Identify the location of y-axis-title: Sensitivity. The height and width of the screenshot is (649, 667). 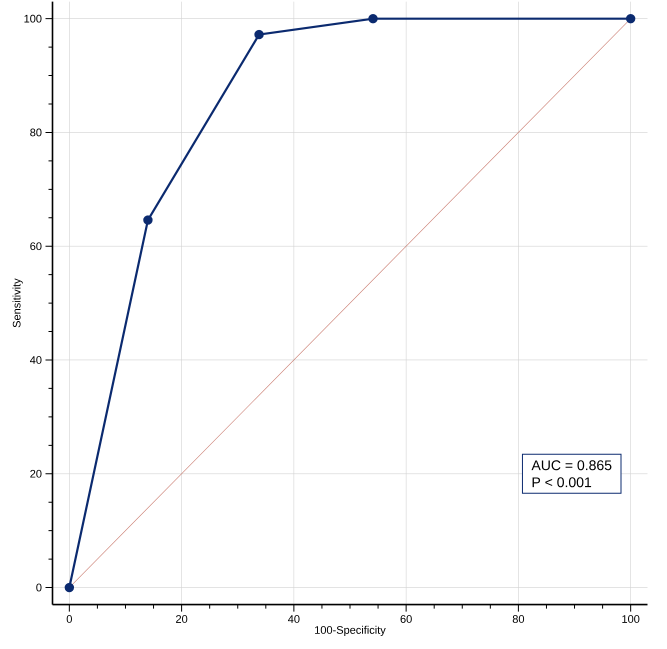
(17, 303).